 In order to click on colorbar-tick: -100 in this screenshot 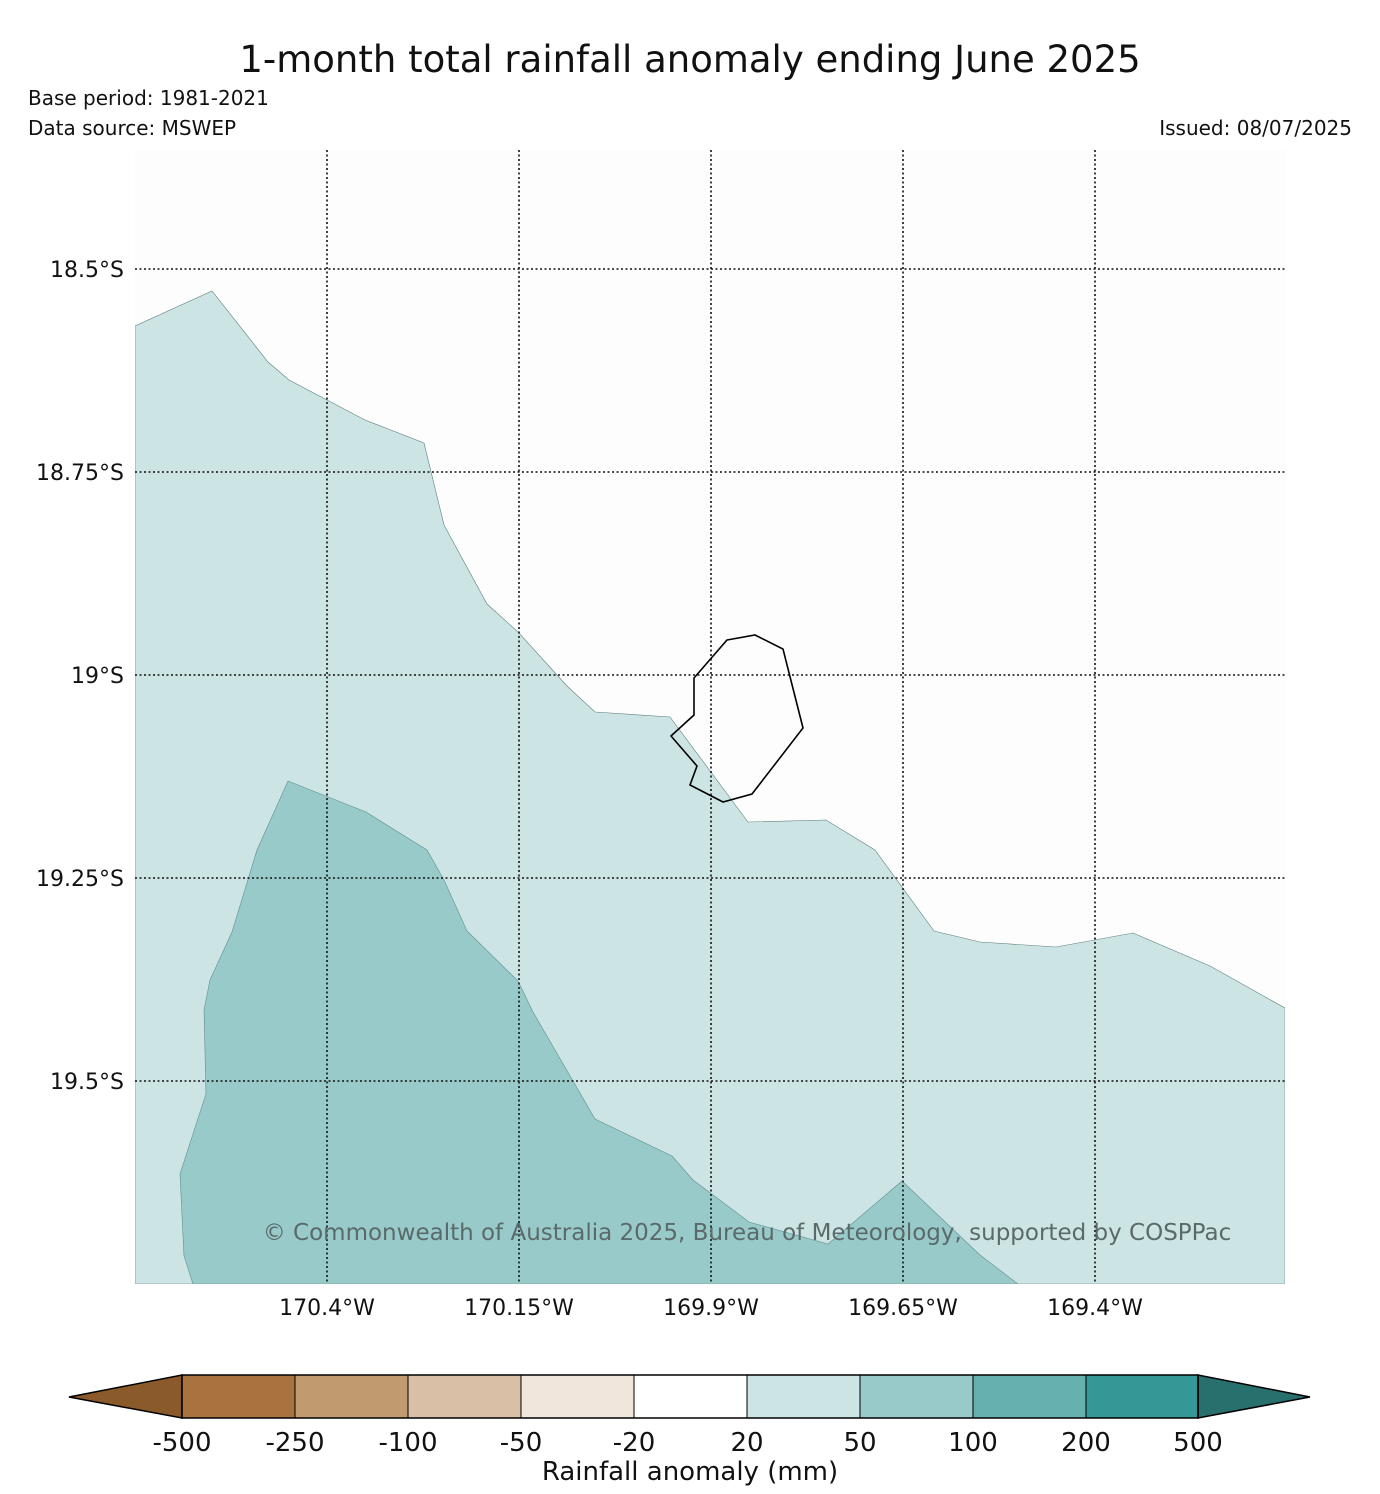, I will do `click(407, 1443)`.